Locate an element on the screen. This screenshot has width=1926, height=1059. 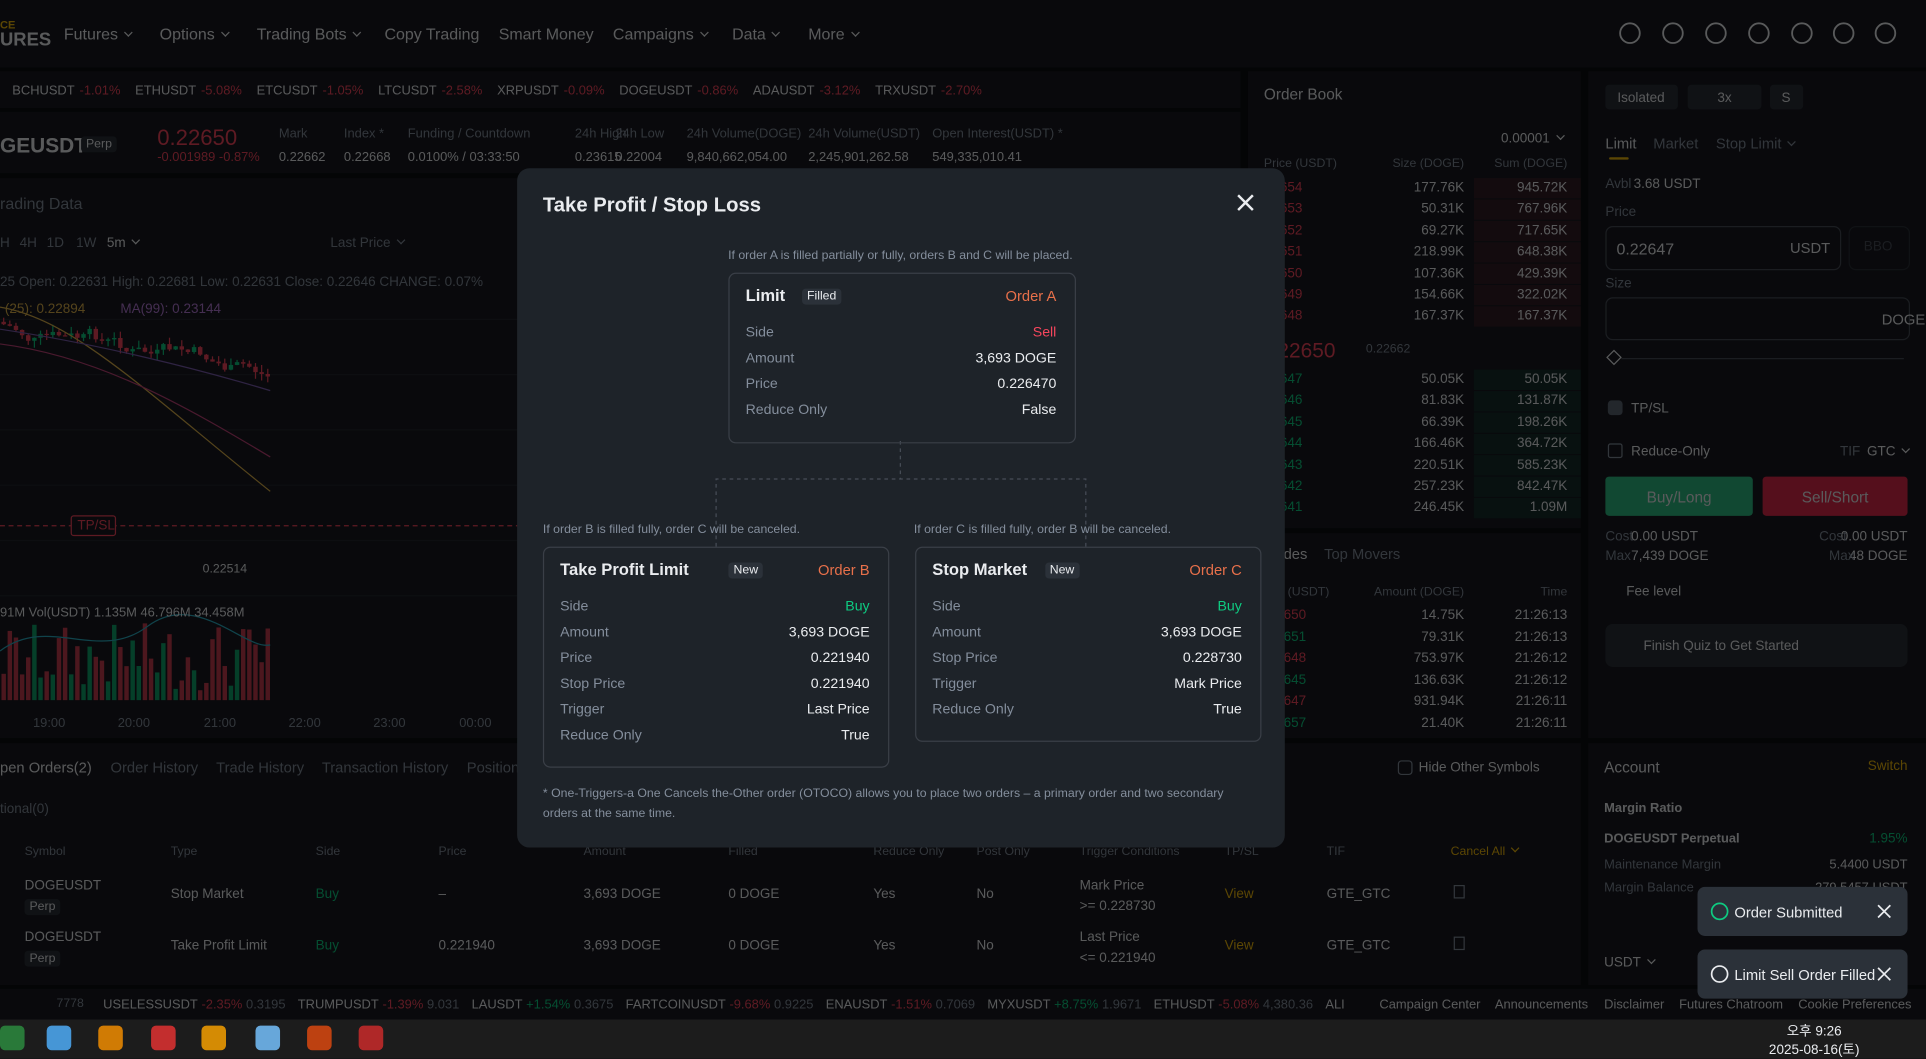
connector is located at coordinates (901, 493).